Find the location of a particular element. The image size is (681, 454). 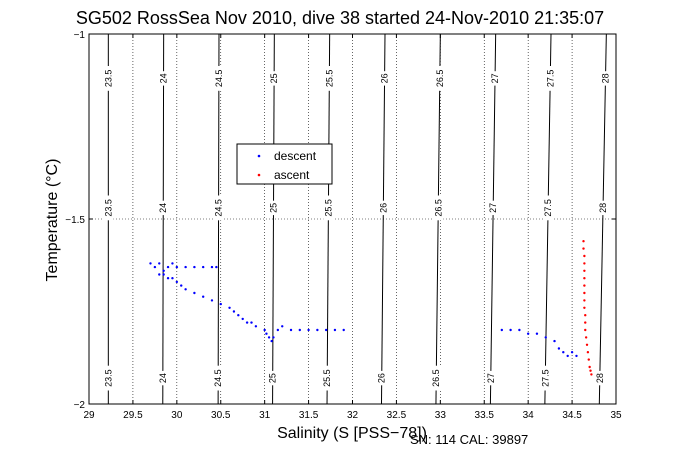

density-contour-label: 26 is located at coordinates (382, 378).